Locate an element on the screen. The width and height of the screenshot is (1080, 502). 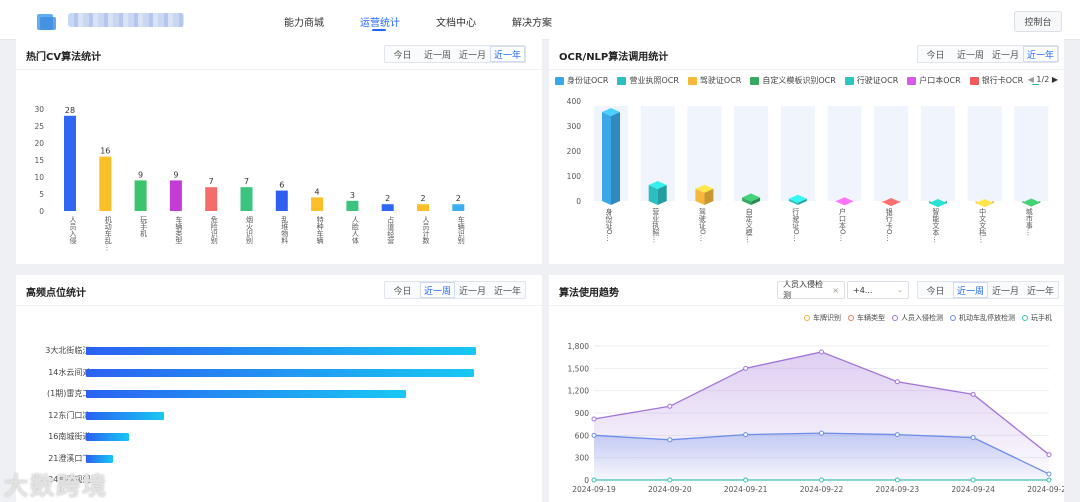
data-label: 16 is located at coordinates (105, 151).